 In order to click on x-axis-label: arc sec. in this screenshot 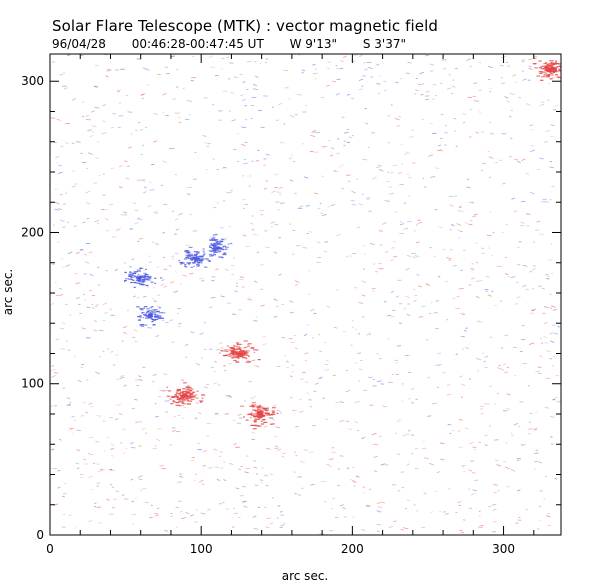, I will do `click(305, 576)`.